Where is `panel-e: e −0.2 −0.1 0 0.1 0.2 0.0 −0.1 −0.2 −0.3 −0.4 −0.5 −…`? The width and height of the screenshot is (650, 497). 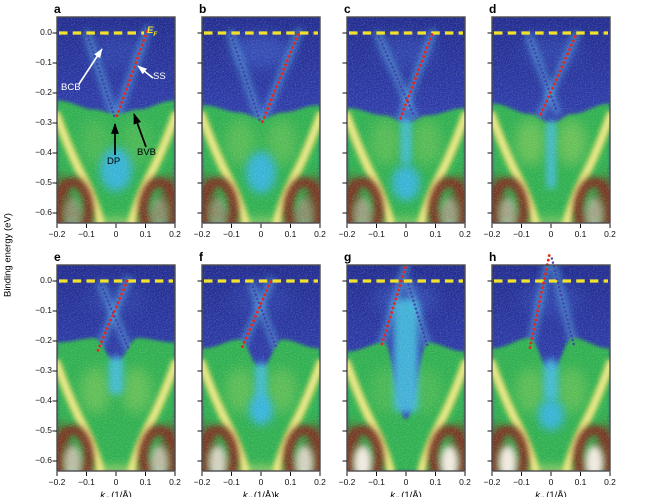
panel-e: e −0.2 −0.1 0 0.1 0.2 0.0 −0.1 −0.2 −0.3 −0.4 −0.5 −… is located at coordinates (109, 373).